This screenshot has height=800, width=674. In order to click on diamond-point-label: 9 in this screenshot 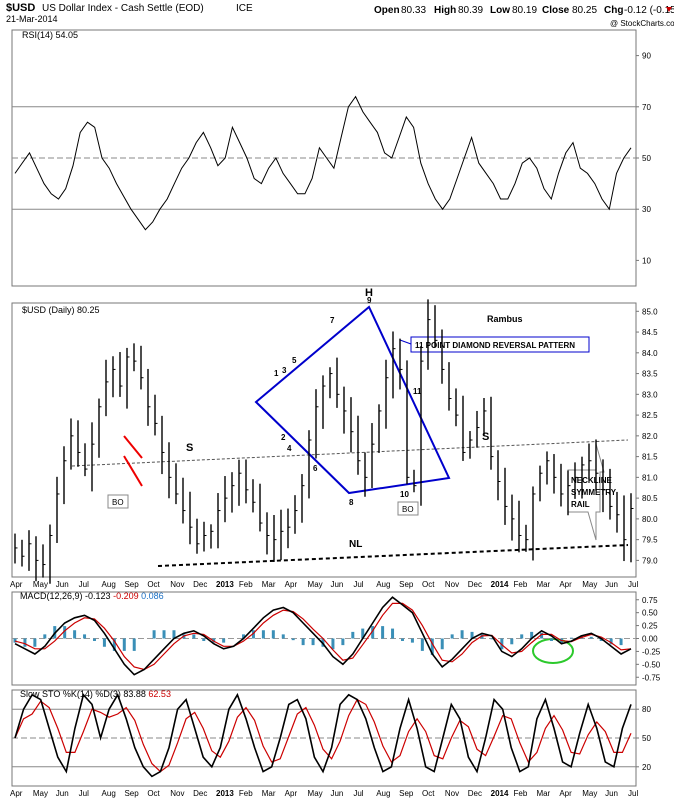, I will do `click(369, 300)`.